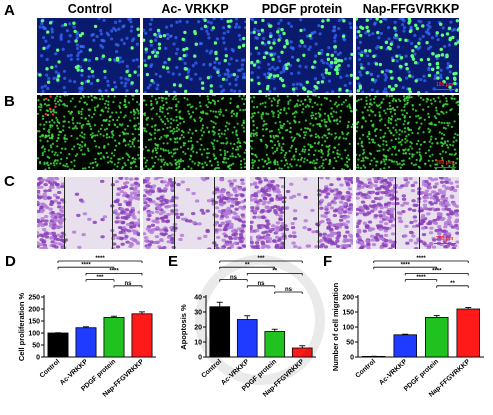  Describe the element at coordinates (9, 181) in the screenshot. I see `row-letter-c: C` at that location.